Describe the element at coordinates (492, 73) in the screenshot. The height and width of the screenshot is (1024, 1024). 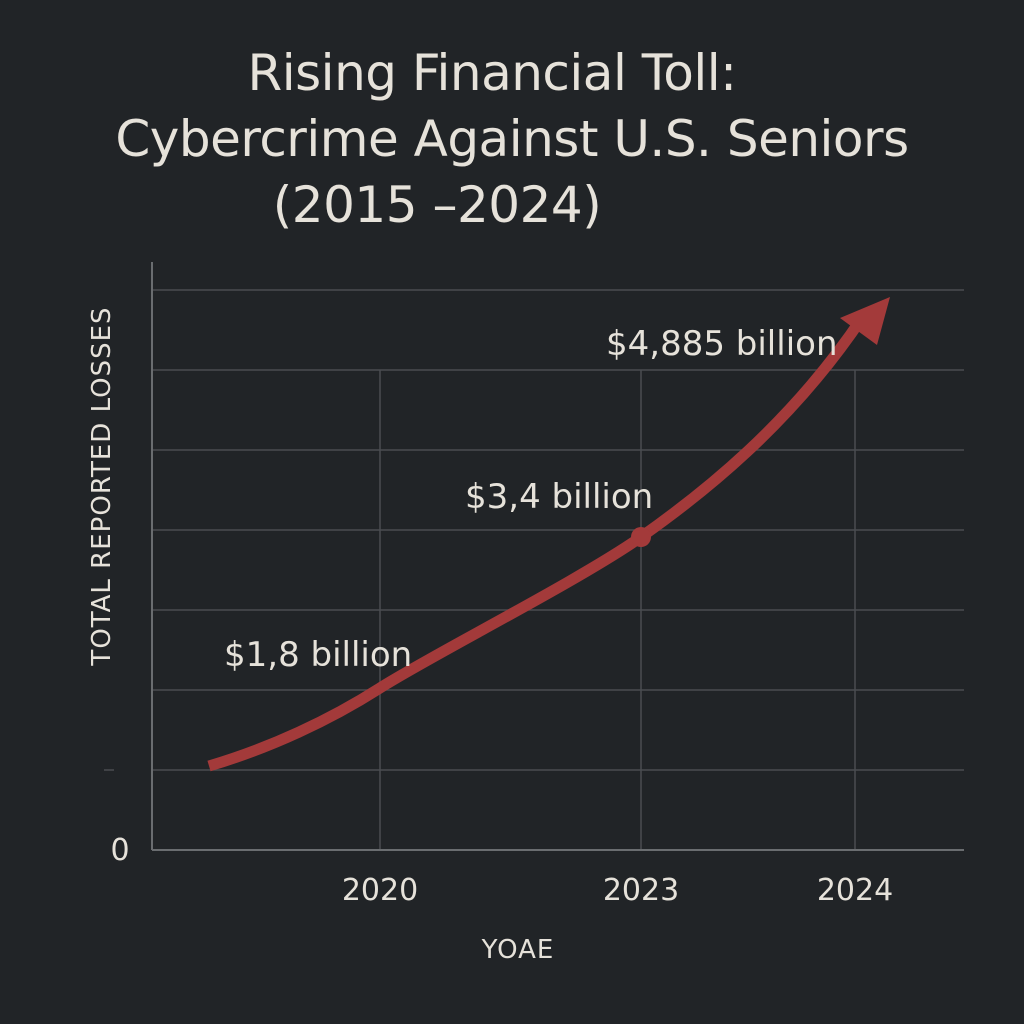
I see `chart-title-line-1: Rising Financial Toll:` at that location.